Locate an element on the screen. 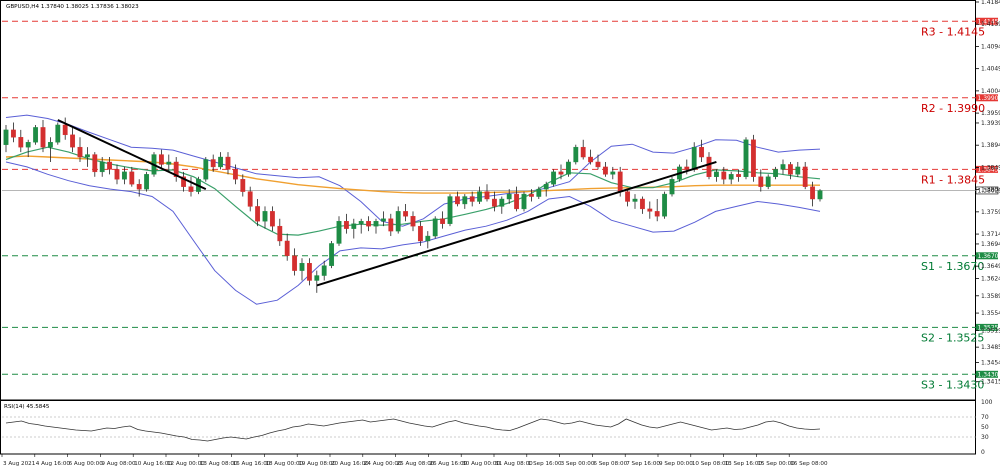 The image size is (1000, 472). y-tick-label: 1.40040 is located at coordinates (990, 91).